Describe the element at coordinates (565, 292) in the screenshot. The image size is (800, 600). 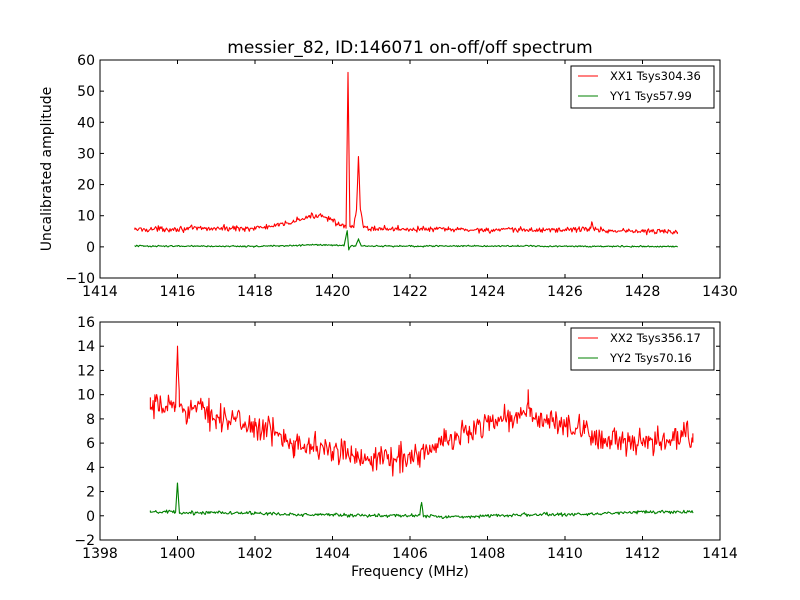
I see `top-x-tick-label: 1426` at that location.